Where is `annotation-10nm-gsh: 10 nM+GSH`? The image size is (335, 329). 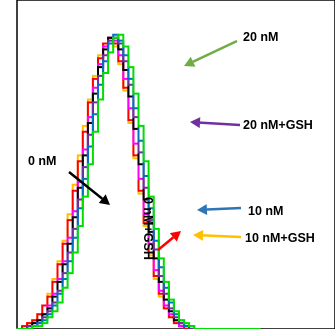 annotation-10nm-gsh: 10 nM+GSH is located at coordinates (280, 238).